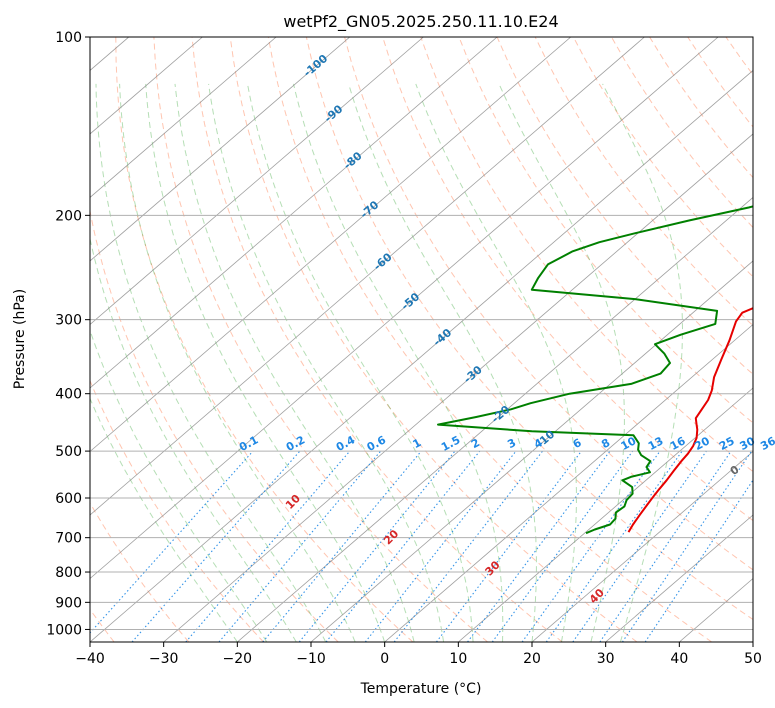  What do you see at coordinates (532, 659) in the screenshot?
I see `x-tick-label: 20` at bounding box center [532, 659].